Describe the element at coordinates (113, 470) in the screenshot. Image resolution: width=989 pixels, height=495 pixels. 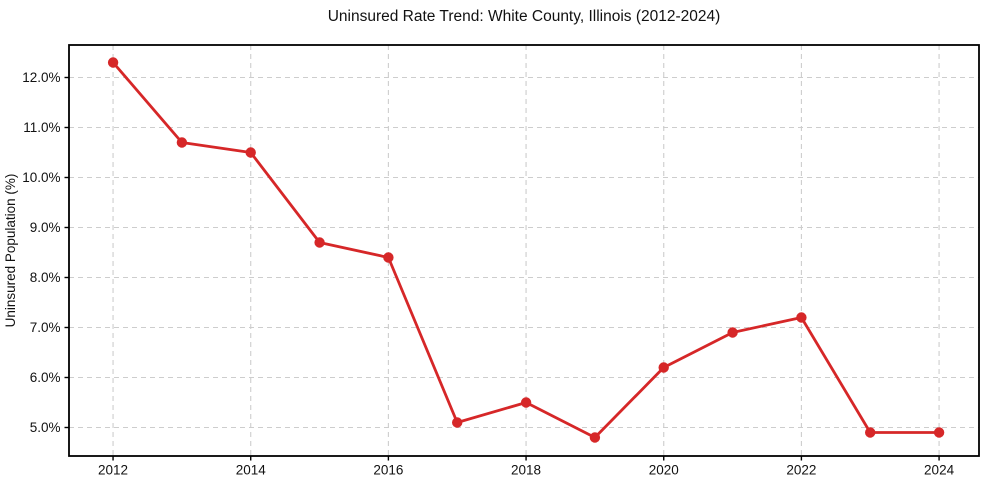
I see `x-tick-label: 2012` at that location.